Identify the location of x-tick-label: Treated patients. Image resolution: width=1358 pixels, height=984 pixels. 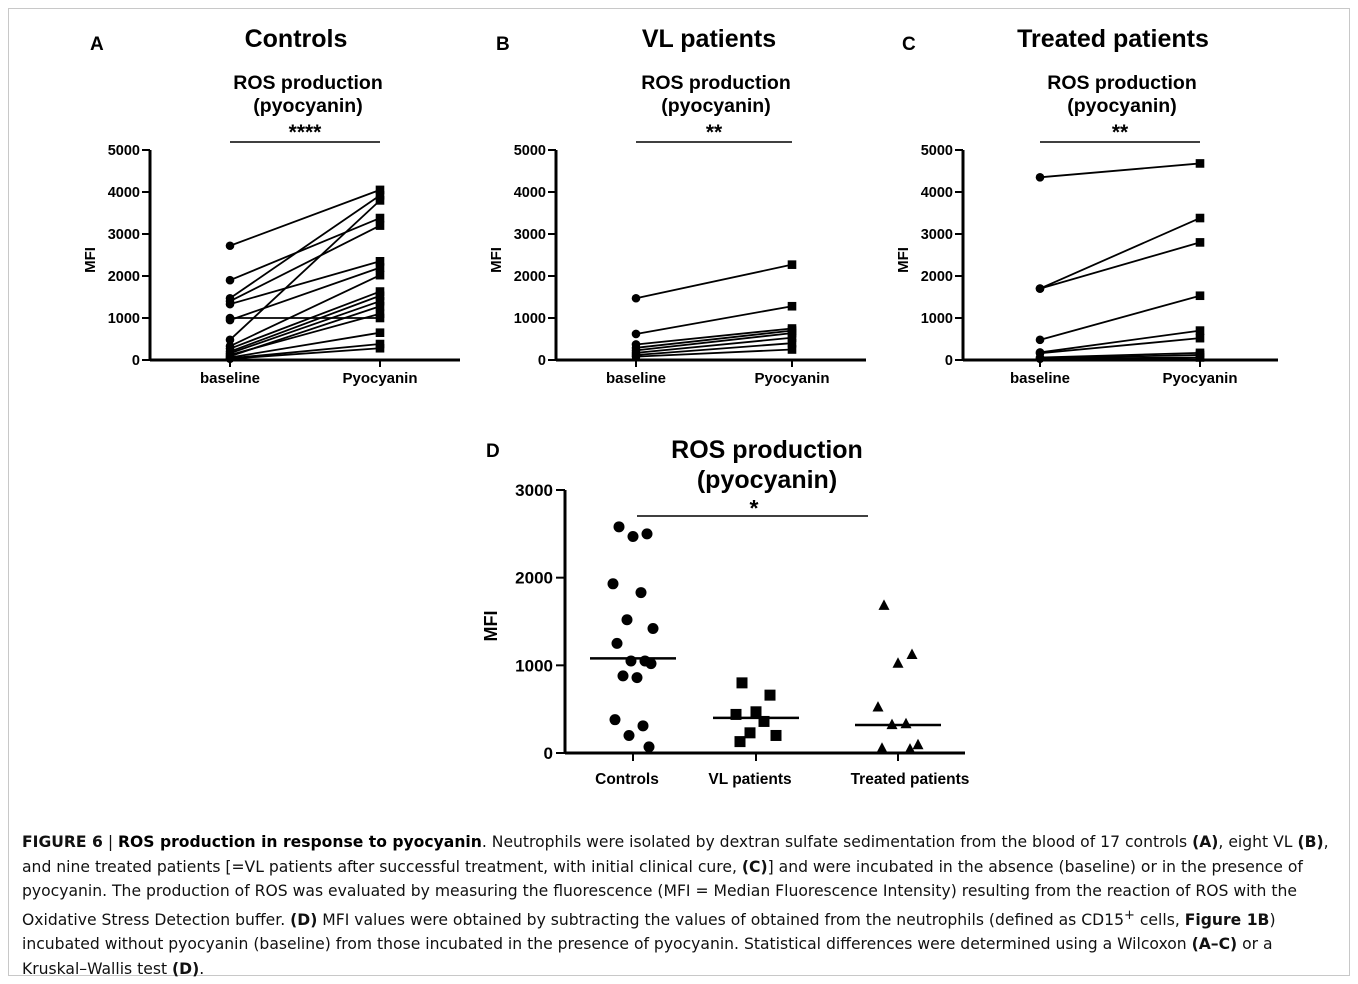
(910, 779).